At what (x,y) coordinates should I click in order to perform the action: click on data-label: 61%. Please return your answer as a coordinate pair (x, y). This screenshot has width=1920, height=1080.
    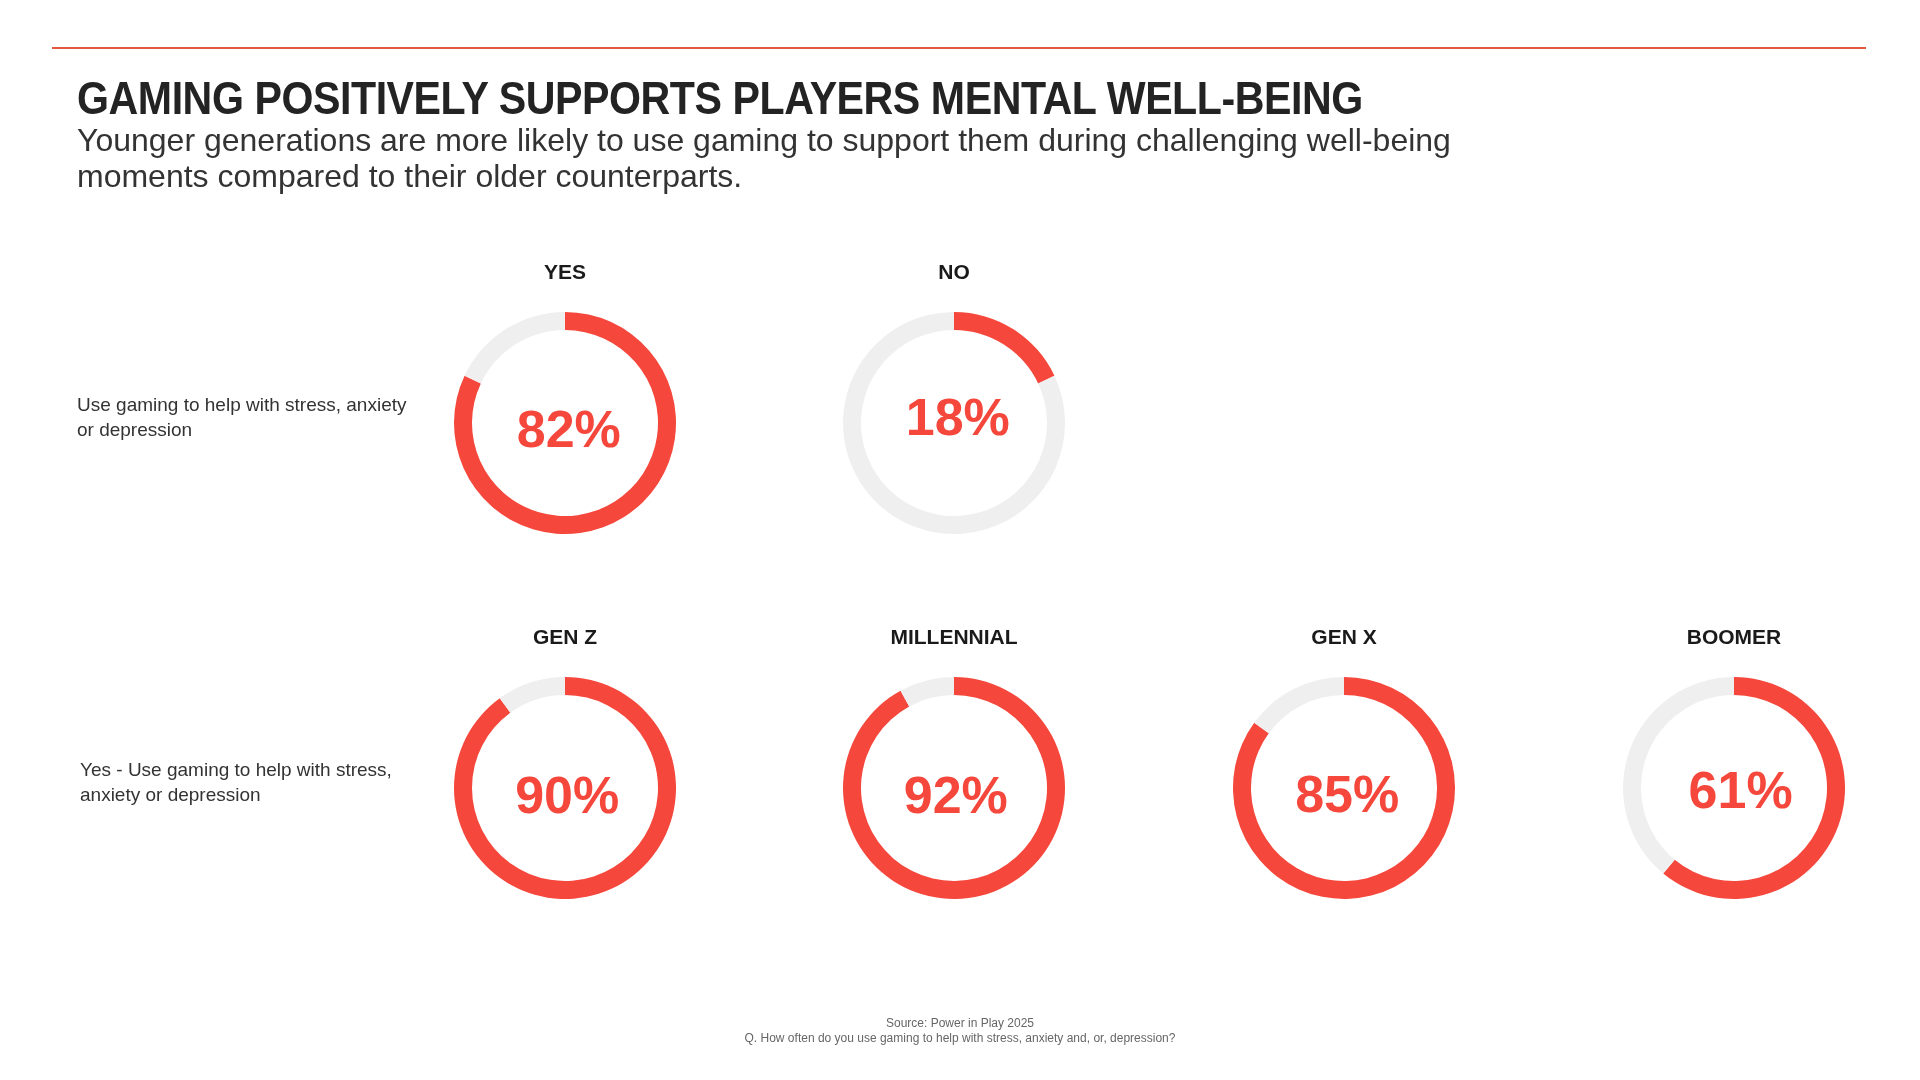
    Looking at the image, I should click on (1740, 790).